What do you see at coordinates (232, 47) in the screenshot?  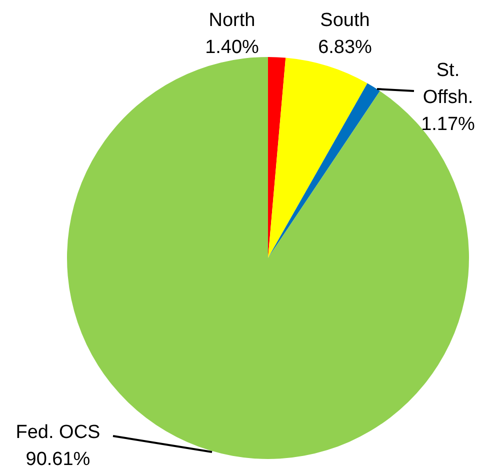 I see `data-label: 1.40%` at bounding box center [232, 47].